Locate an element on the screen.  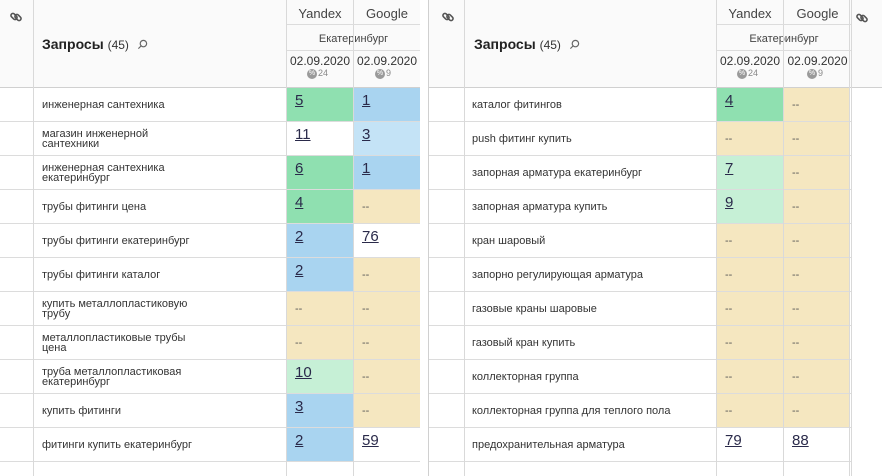
google-position: 76 is located at coordinates (387, 240).